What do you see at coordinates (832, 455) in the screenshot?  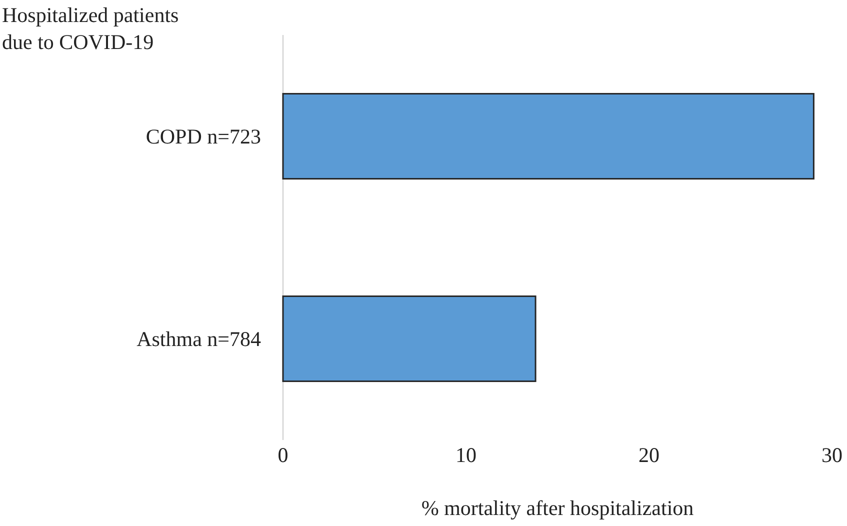 I see `x-tick-label: 30` at bounding box center [832, 455].